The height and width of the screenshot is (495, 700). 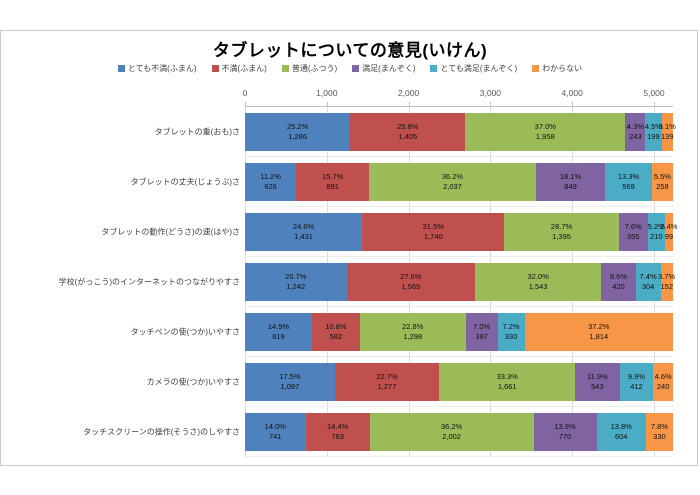 What do you see at coordinates (545, 136) in the screenshot?
I see `segment-count-value: 1,958` at bounding box center [545, 136].